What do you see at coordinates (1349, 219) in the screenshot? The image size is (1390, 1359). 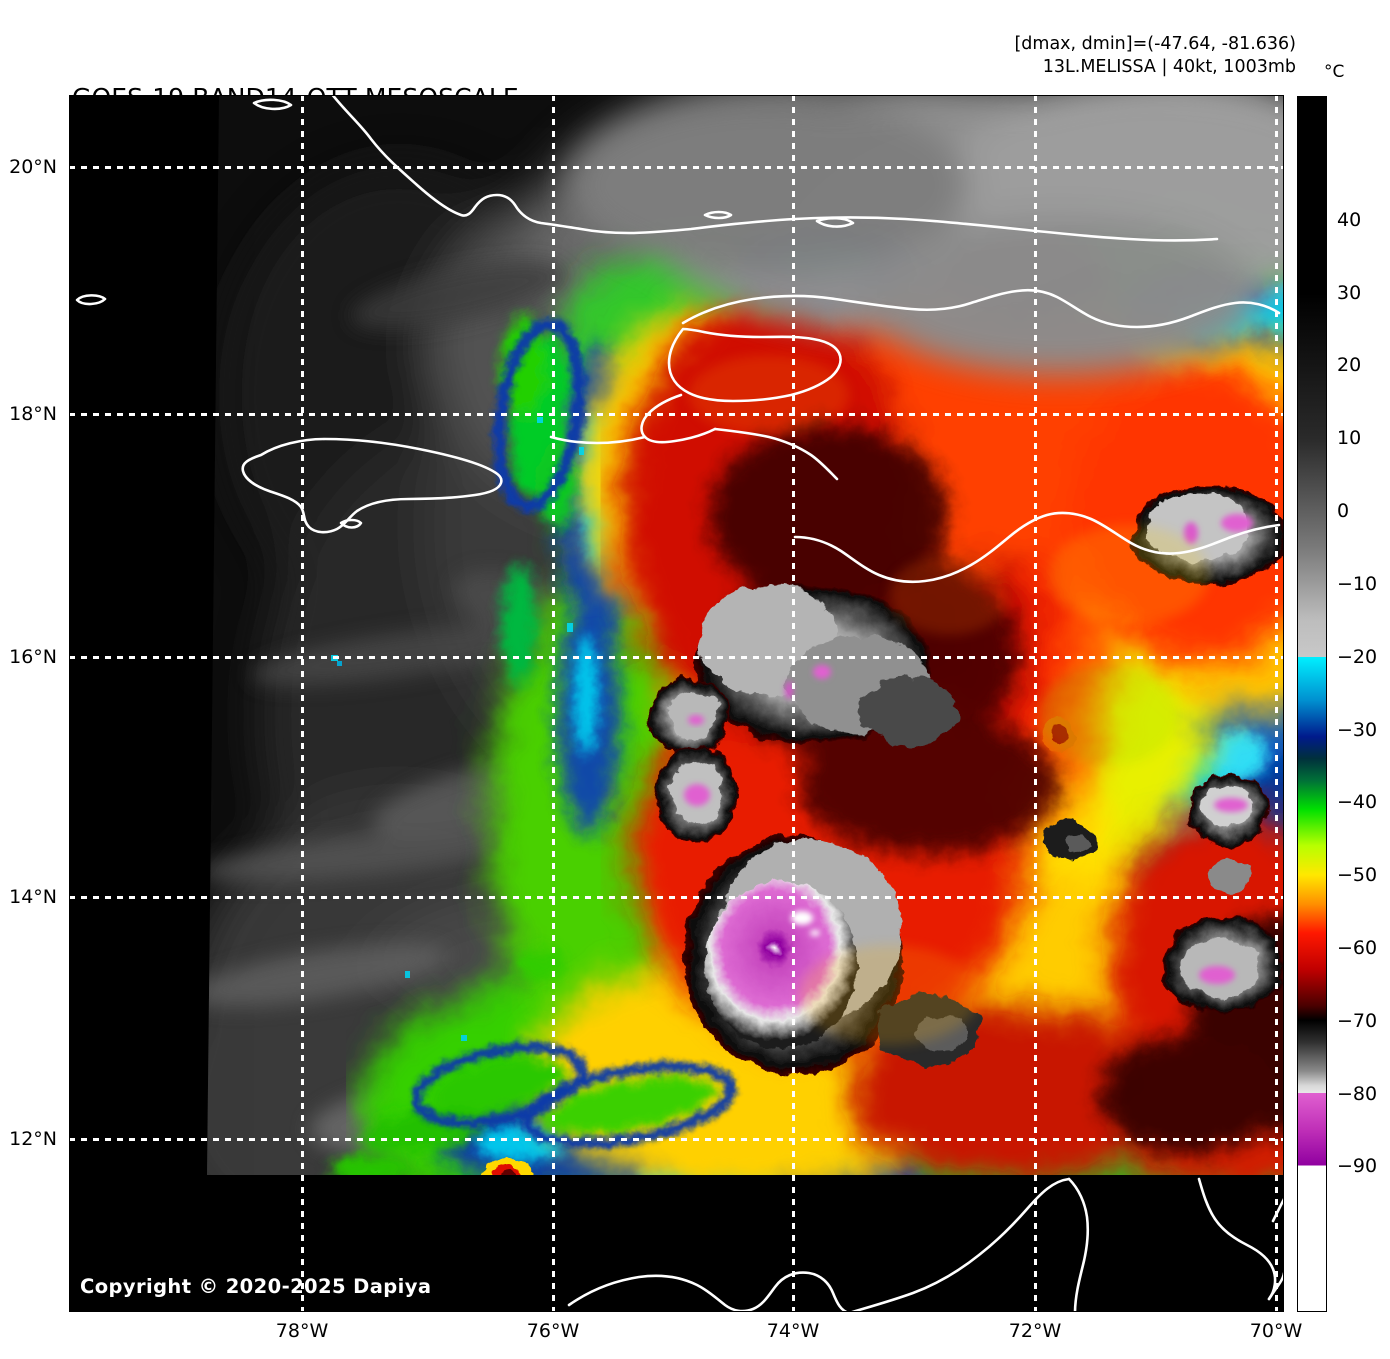 I see `colorbar-tick-label-0: 40` at bounding box center [1349, 219].